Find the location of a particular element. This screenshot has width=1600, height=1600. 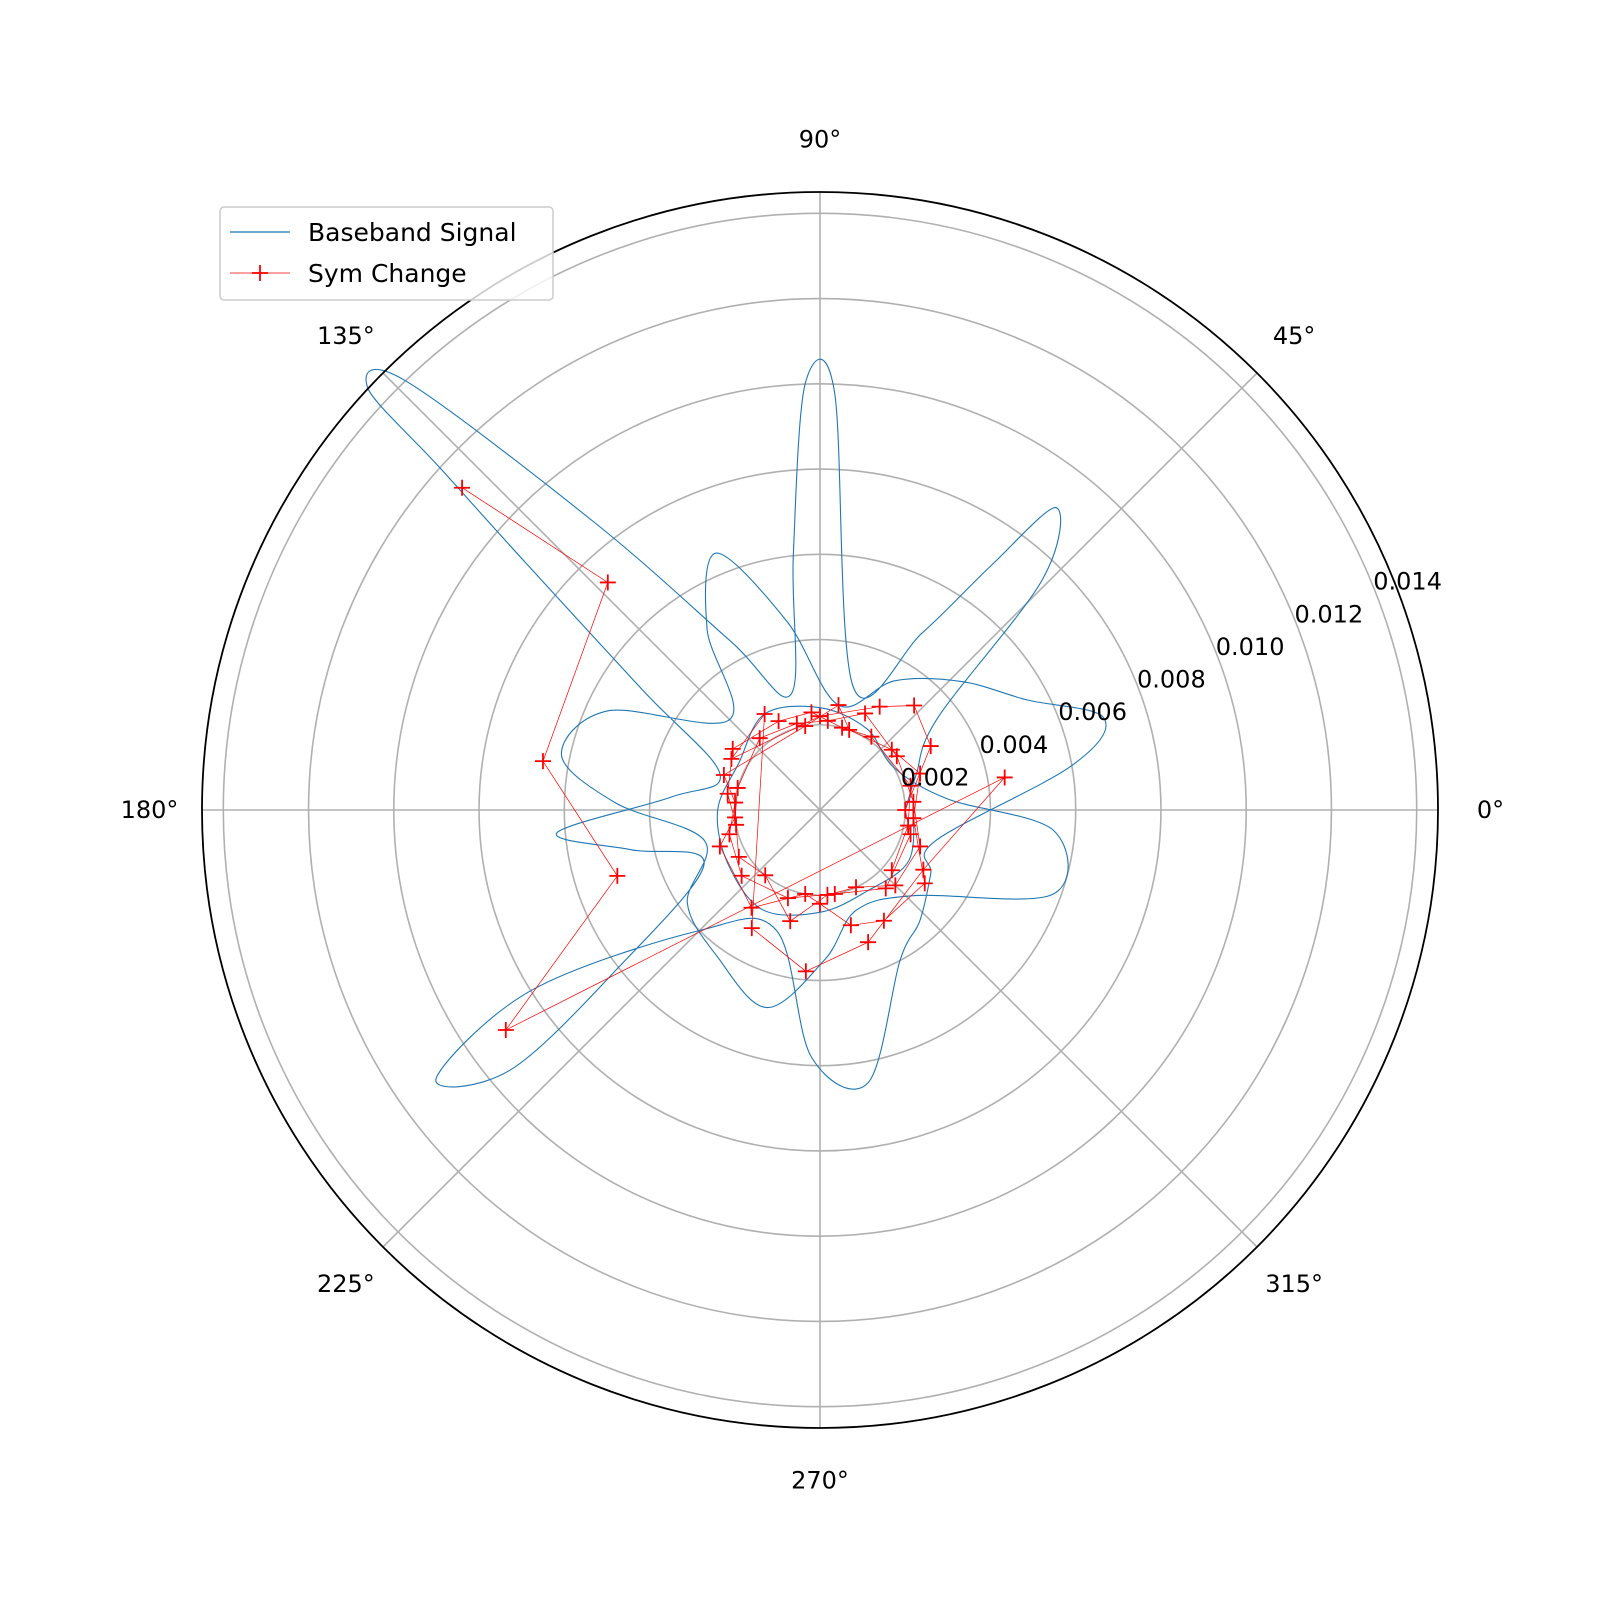

radial-tick-label-3: 0.008 is located at coordinates (1171, 680).